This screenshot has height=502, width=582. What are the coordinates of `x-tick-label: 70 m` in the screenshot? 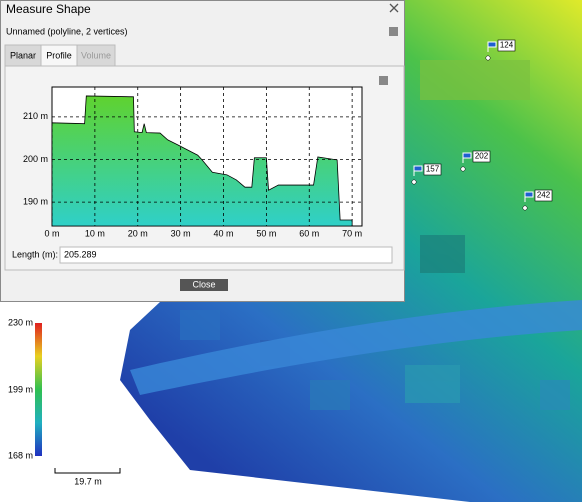 It's located at (352, 233).